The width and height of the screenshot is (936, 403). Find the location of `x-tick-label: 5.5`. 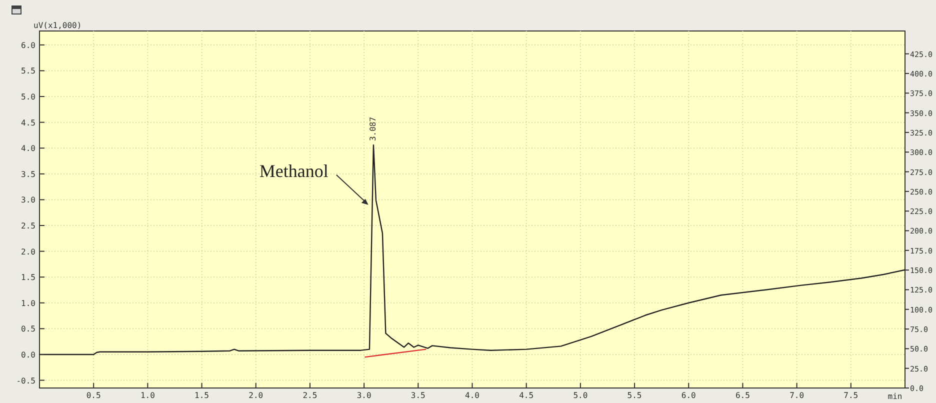

x-tick-label: 5.5 is located at coordinates (634, 395).